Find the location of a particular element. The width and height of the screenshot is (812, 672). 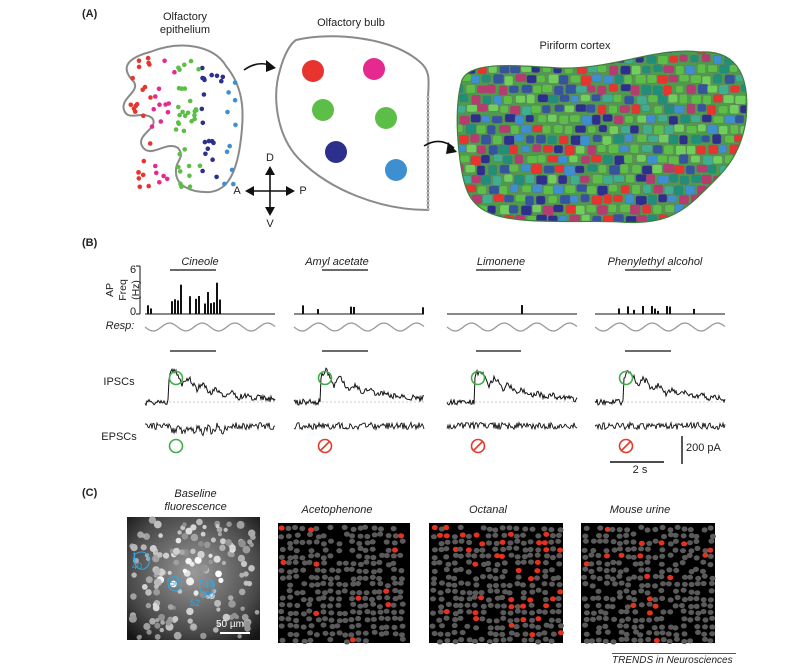

image-label-octanal: Octanal is located at coordinates (488, 510).